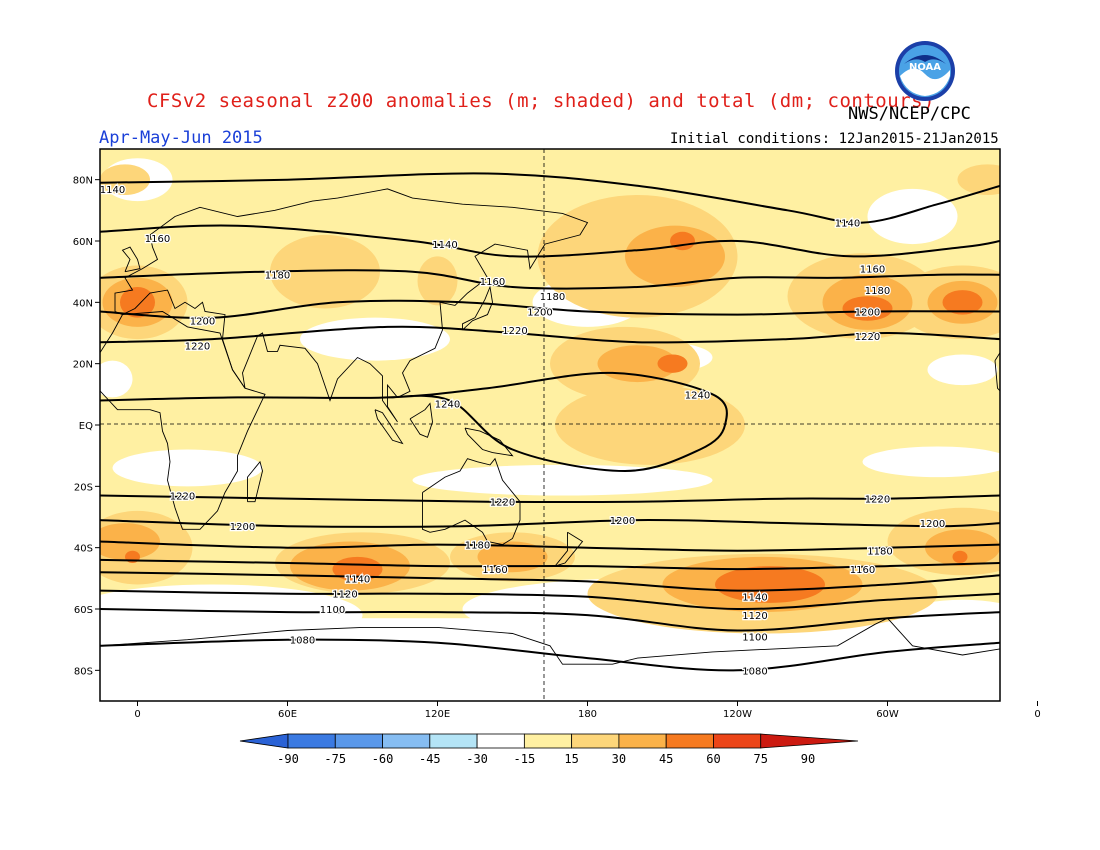  Describe the element at coordinates (477, 308) in the screenshot. I see `coast-japan` at that location.